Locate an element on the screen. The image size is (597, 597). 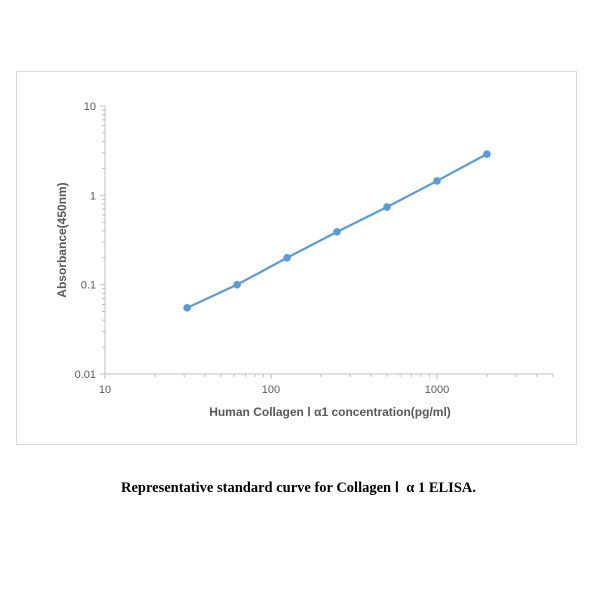
x-tick-label: 10 is located at coordinates (105, 390).